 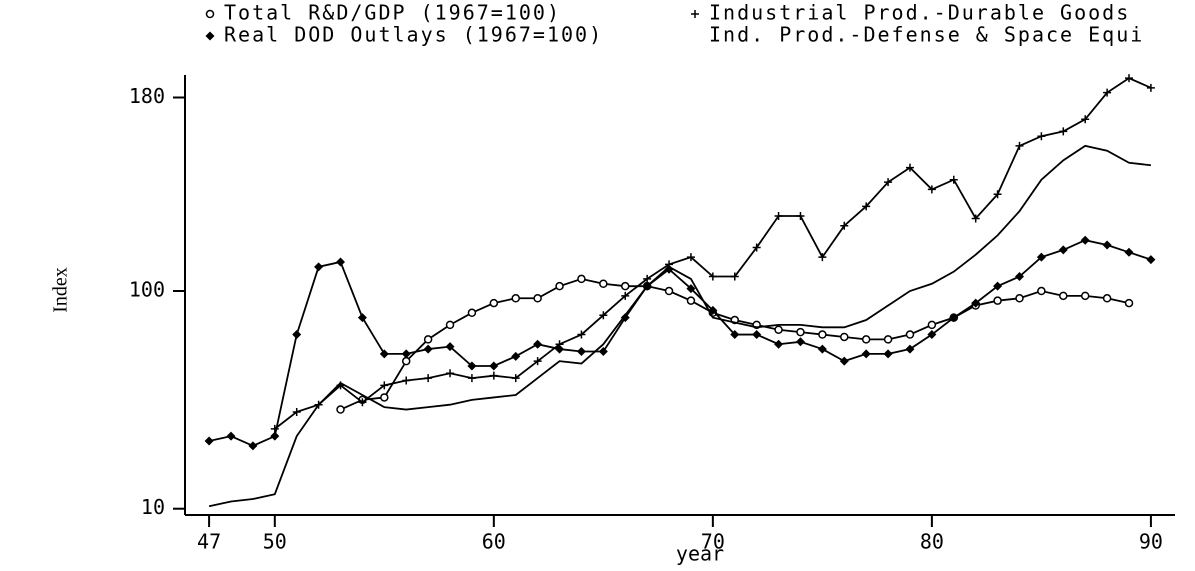 I want to click on legend-label: Ind. Prod.-Defense & Space Equi, so click(x=926, y=35).